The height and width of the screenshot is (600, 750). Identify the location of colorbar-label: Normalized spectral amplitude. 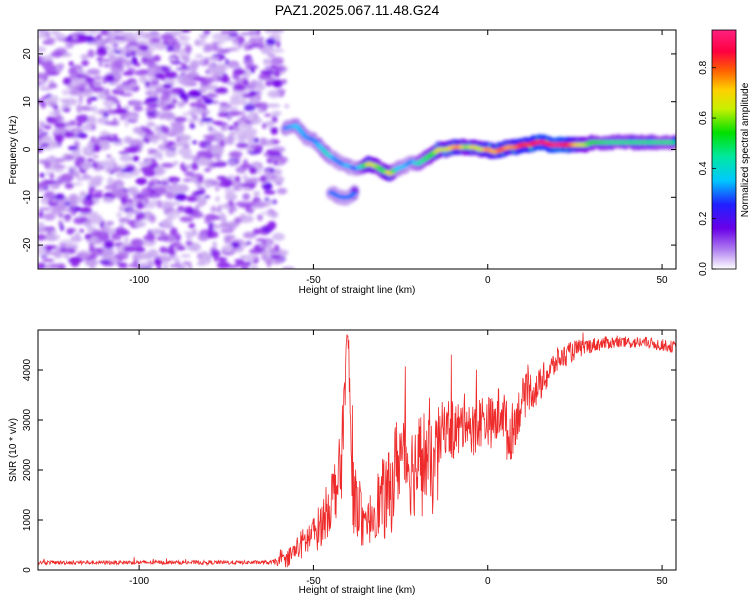
(745, 149).